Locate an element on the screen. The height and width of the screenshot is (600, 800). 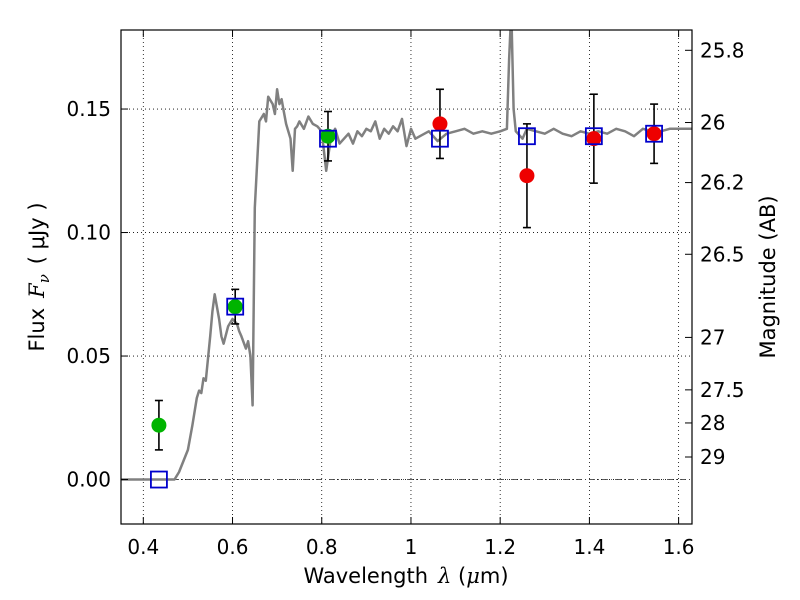
x-tick-label: 1.6 is located at coordinates (679, 547).